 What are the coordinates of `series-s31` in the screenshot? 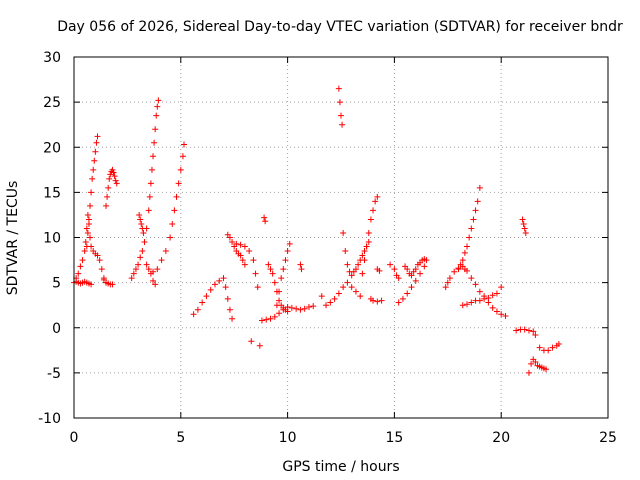 It's located at (526, 332).